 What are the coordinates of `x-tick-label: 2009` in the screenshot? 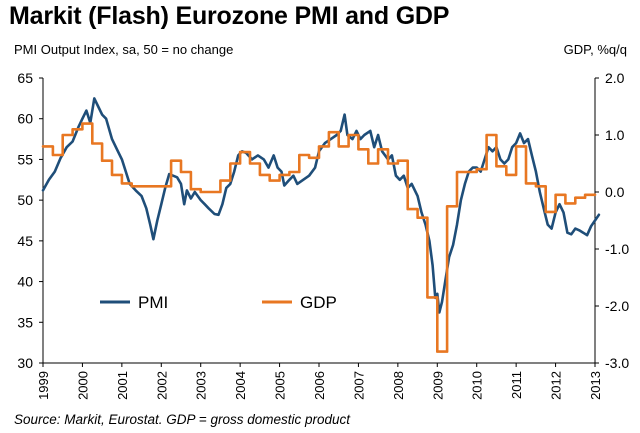 It's located at (437, 385).